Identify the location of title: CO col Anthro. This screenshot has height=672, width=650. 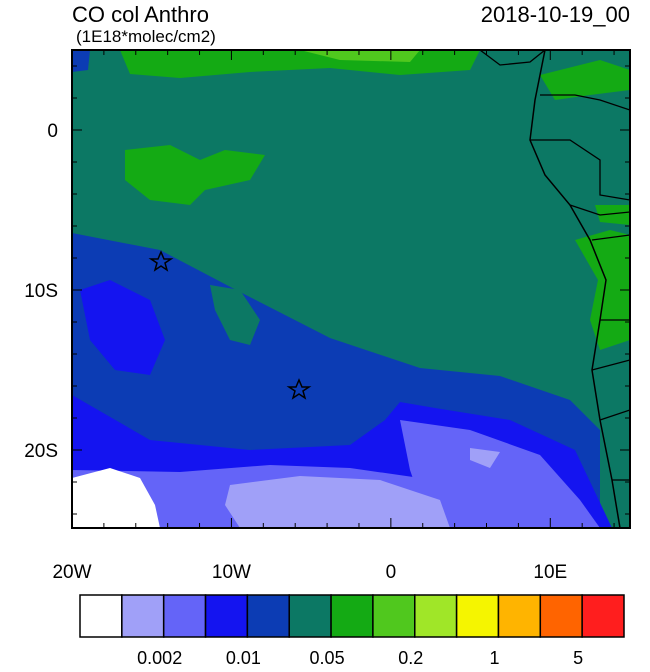
(140, 14).